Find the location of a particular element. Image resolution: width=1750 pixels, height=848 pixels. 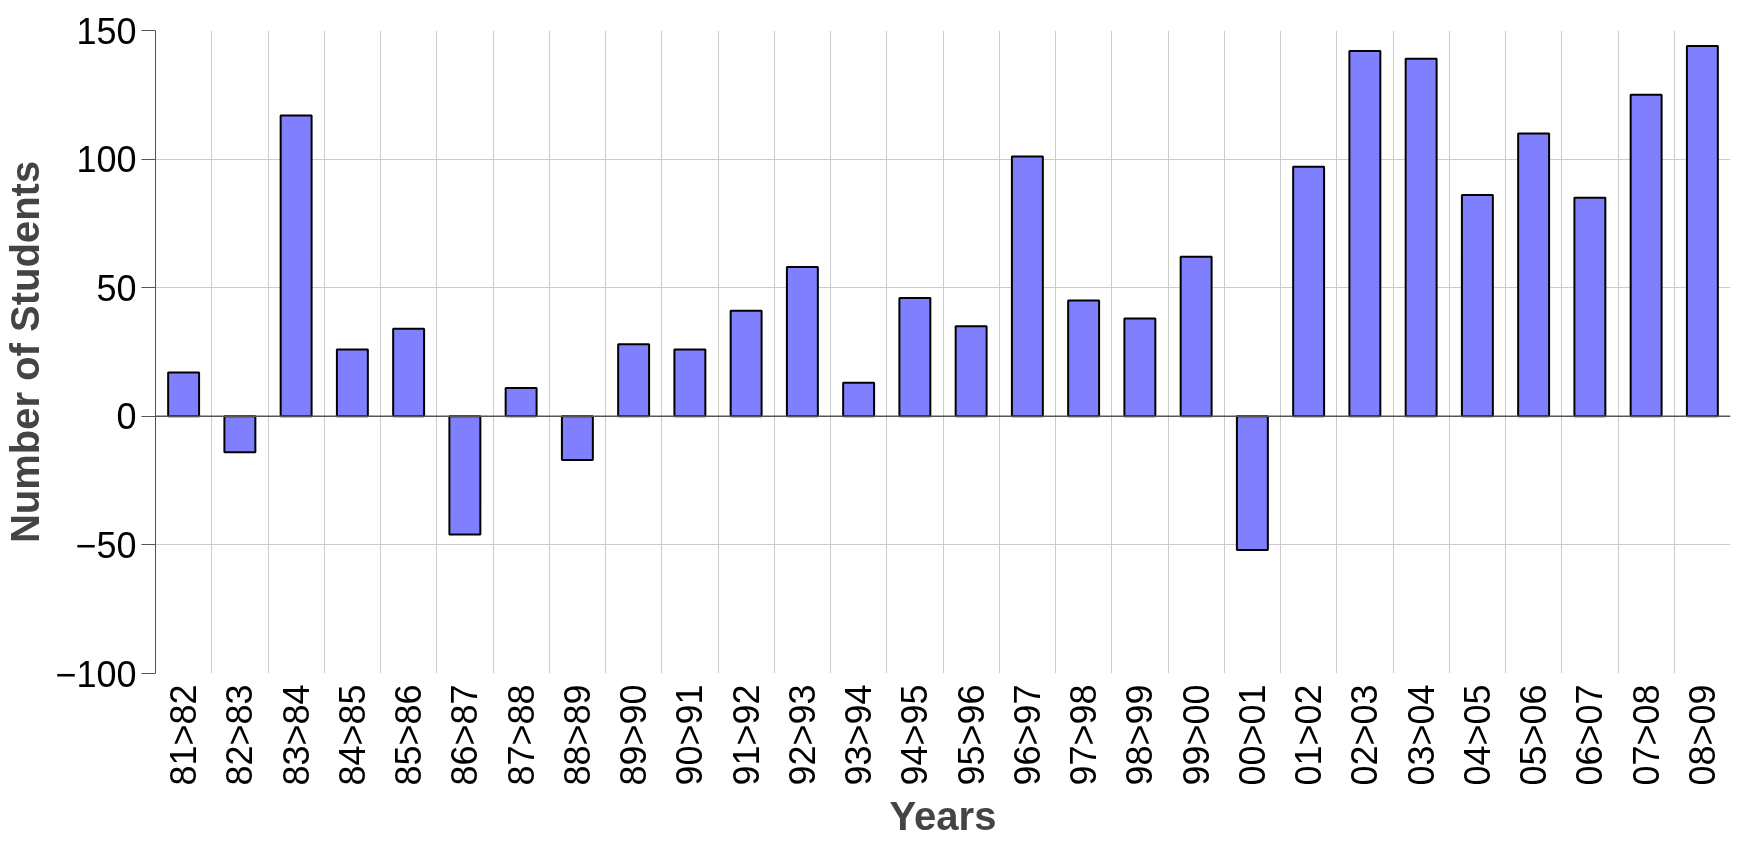

x-tick-label: 06>07 is located at coordinates (1590, 735).